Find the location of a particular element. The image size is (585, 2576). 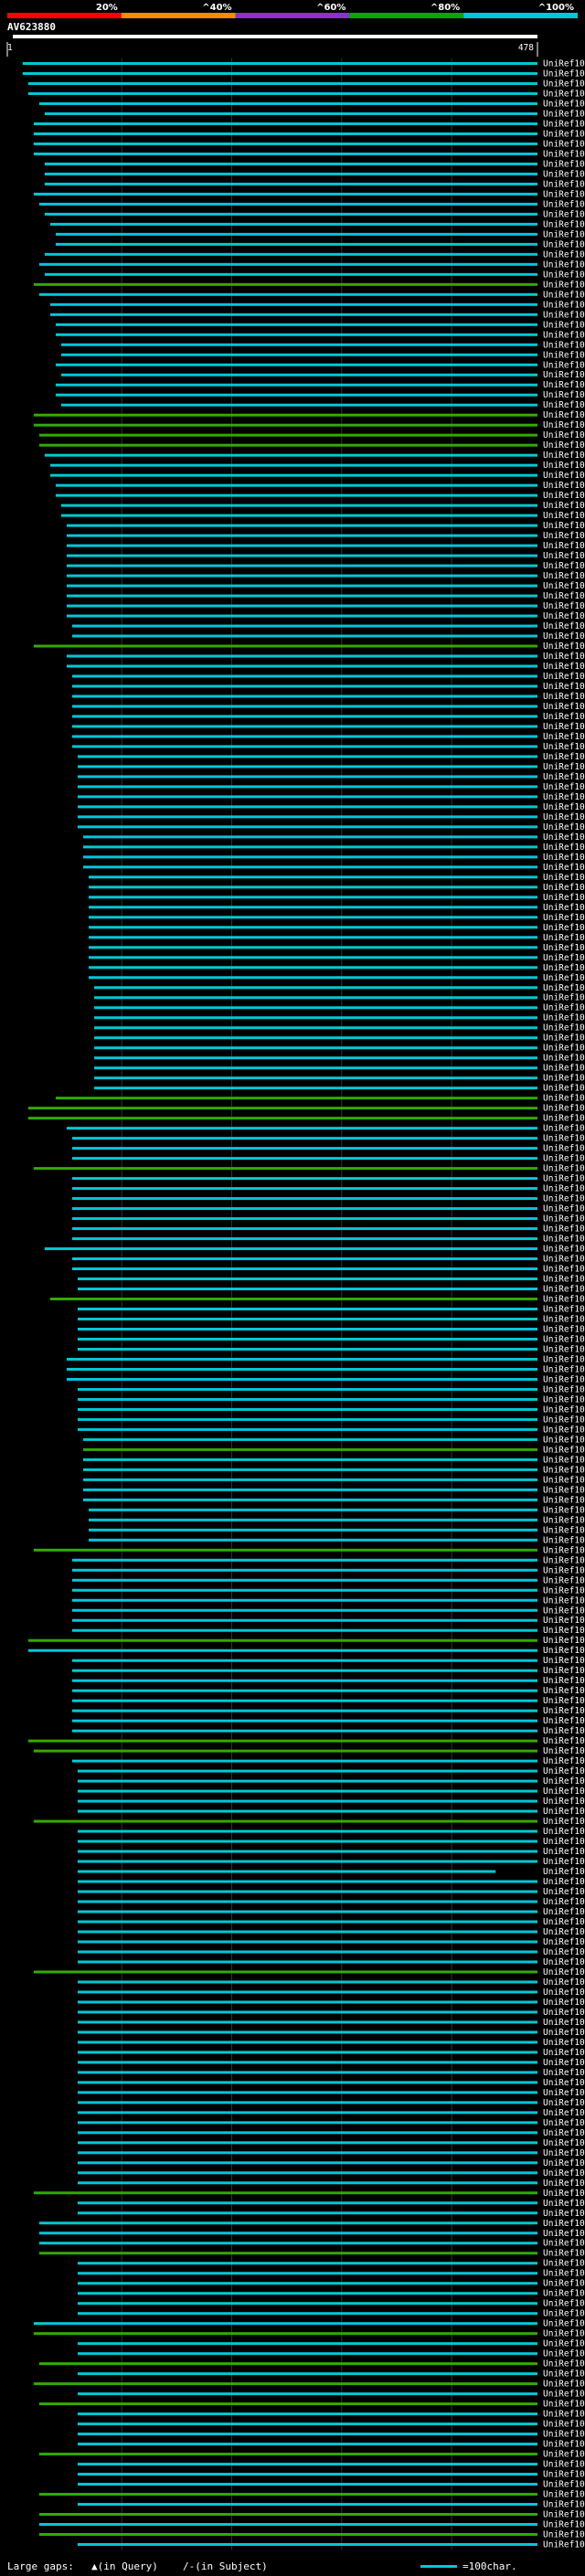

hit-row: UniRef100_A5C4U9 is located at coordinates (331, 2274).